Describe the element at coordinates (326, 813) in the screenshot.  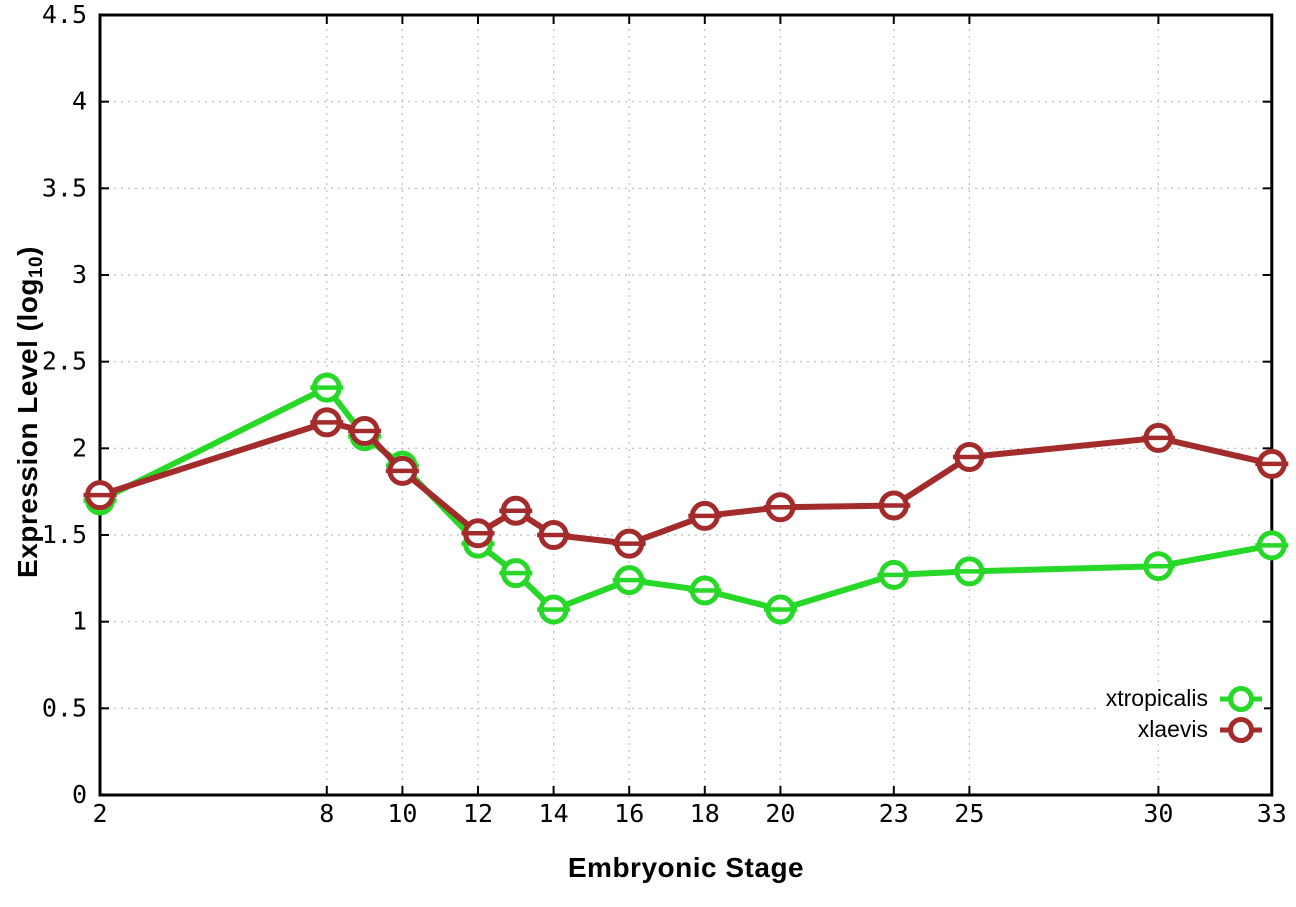
I see `x-tick-label: 8` at that location.